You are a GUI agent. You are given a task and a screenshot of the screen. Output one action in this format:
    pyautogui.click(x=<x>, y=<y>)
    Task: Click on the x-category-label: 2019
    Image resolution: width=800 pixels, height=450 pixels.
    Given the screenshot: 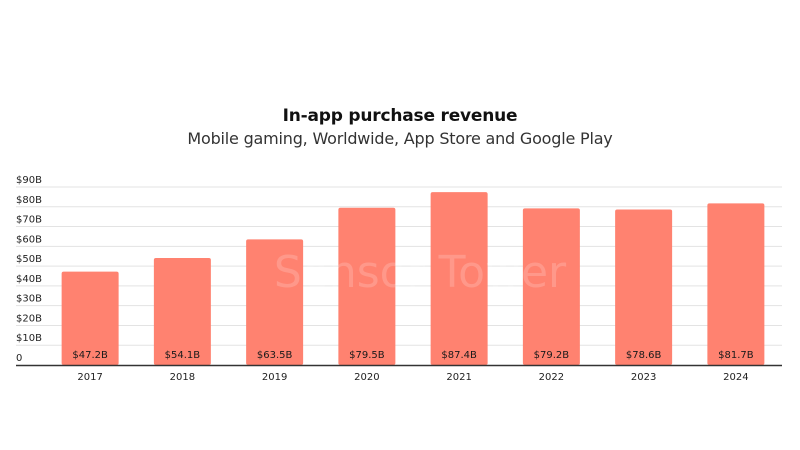 What is the action you would take?
    pyautogui.click(x=274, y=377)
    